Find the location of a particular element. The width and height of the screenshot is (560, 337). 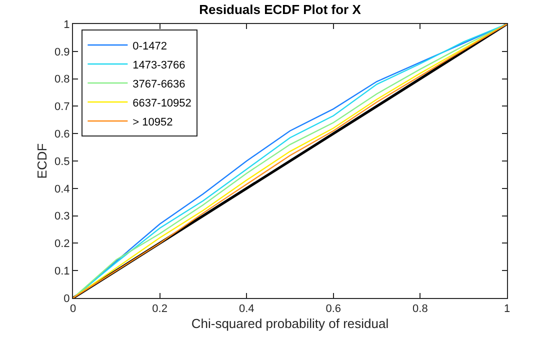

chart-title: Residuals ECDF Plot for X is located at coordinates (280, 10).